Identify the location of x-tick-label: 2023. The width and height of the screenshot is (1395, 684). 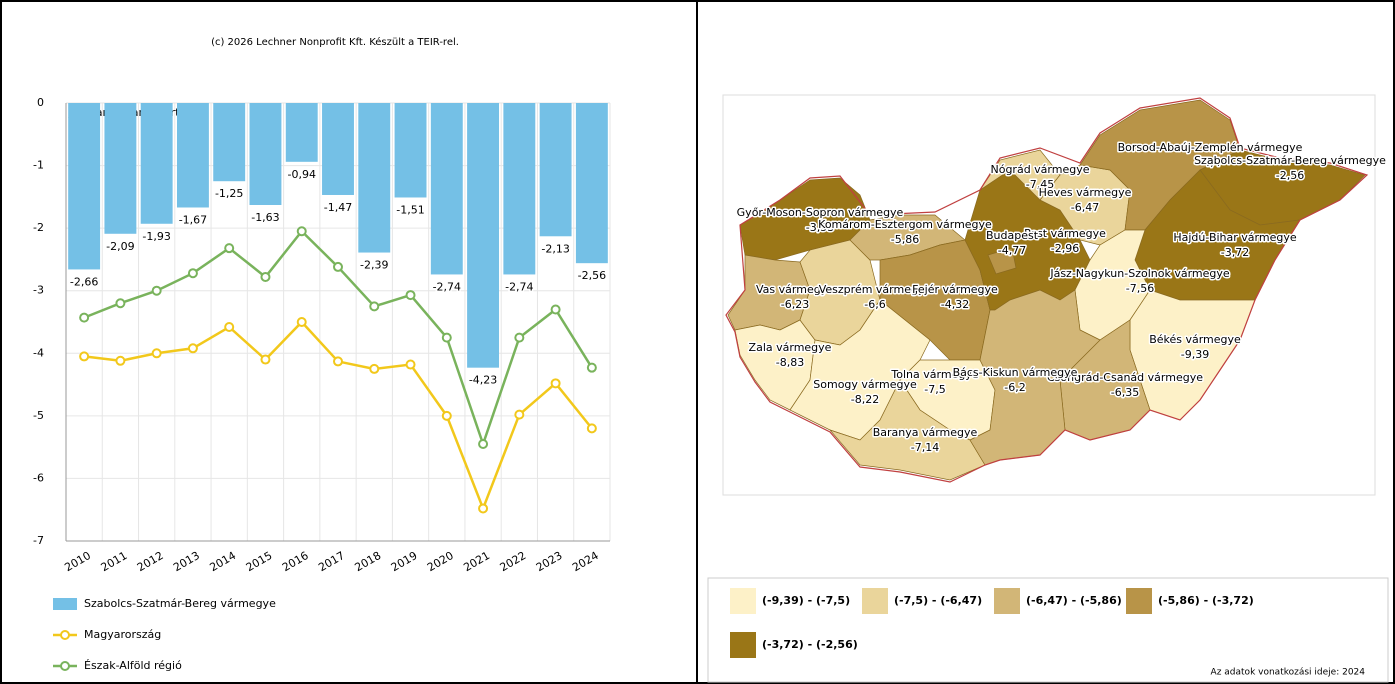
(549, 561).